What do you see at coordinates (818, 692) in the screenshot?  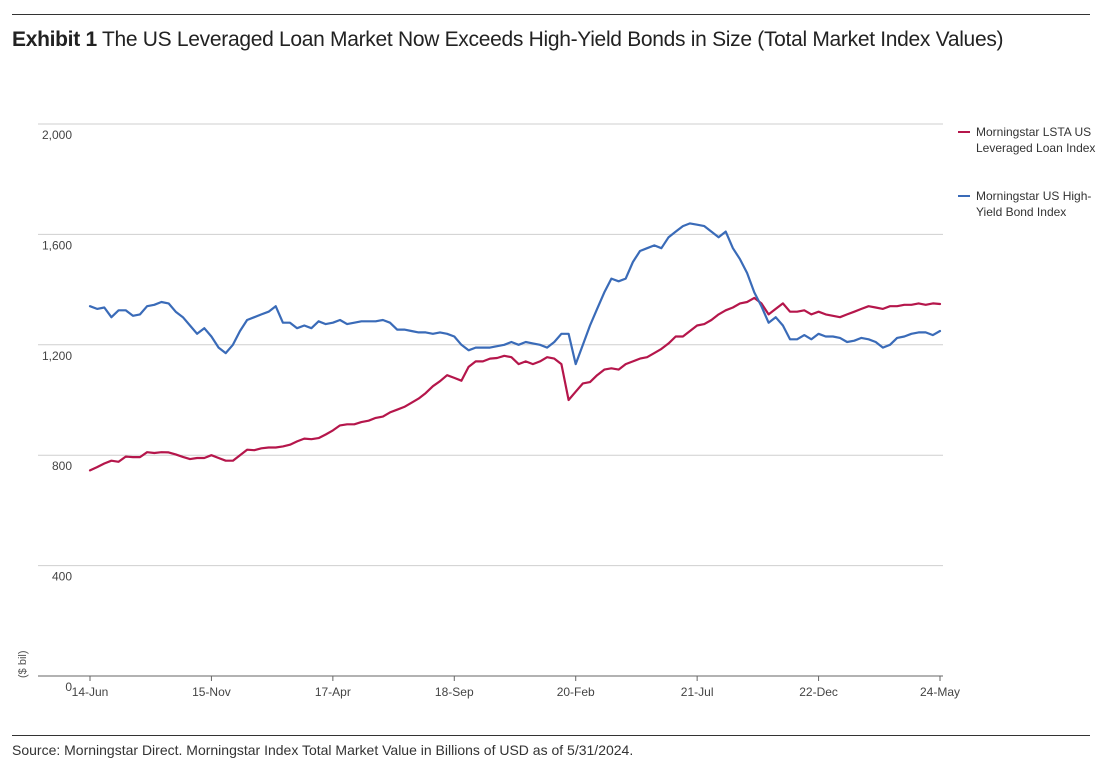 I see `x-tick-label: 22-Dec` at bounding box center [818, 692].